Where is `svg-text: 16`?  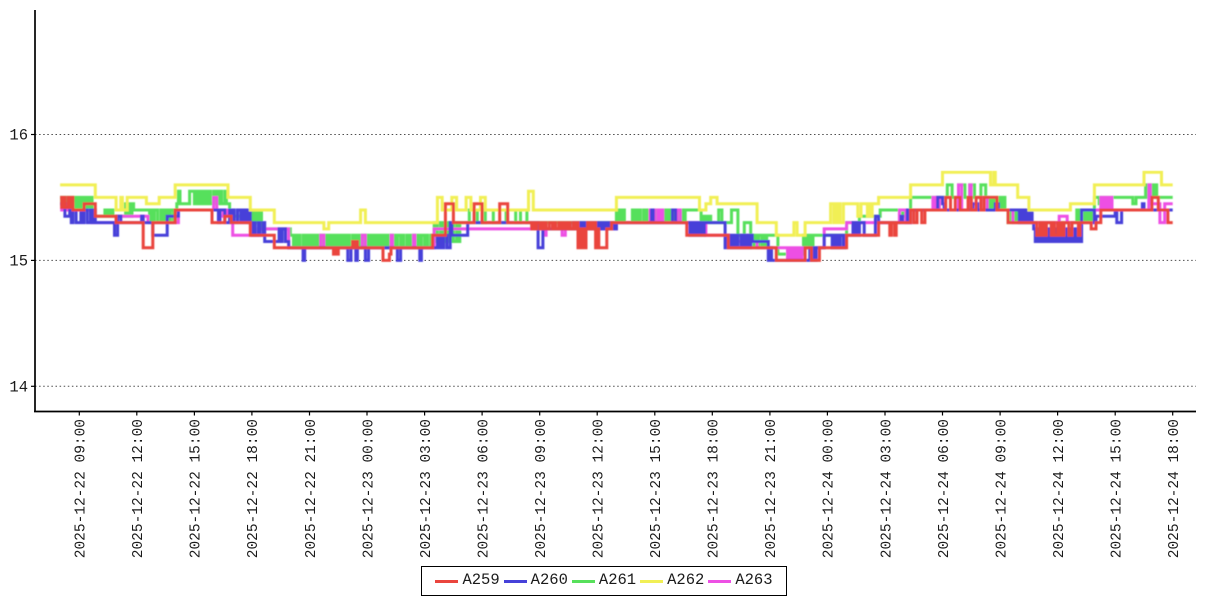
svg-text: 16 is located at coordinates (18, 136).